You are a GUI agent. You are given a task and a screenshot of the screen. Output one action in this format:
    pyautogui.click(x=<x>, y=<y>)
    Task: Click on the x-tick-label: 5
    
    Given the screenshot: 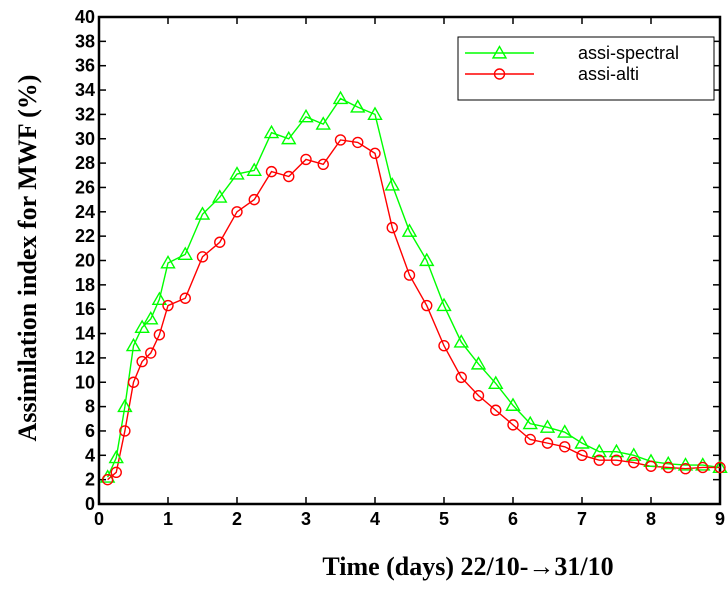 What is the action you would take?
    pyautogui.click(x=444, y=519)
    